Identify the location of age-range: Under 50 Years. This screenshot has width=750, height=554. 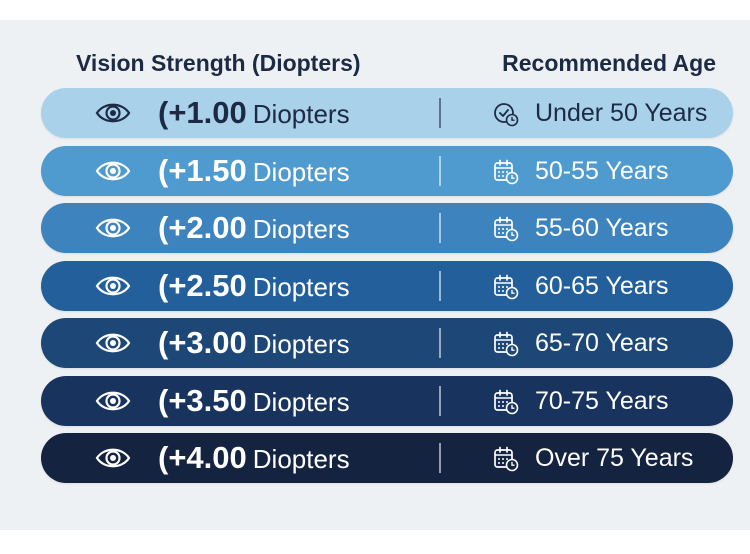
(621, 113).